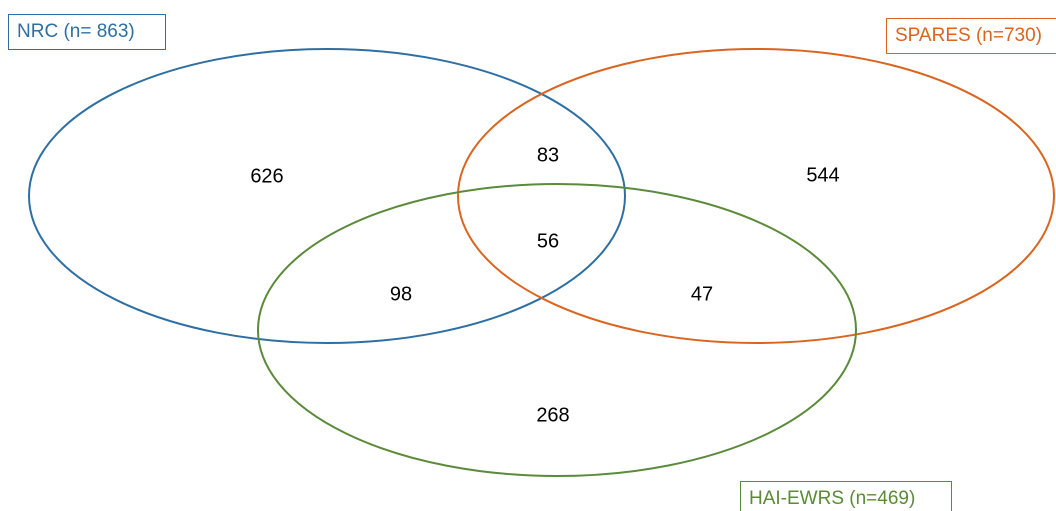  I want to click on hai-ewrs-set-label: HAI-EWRS (n=469), so click(846, 496).